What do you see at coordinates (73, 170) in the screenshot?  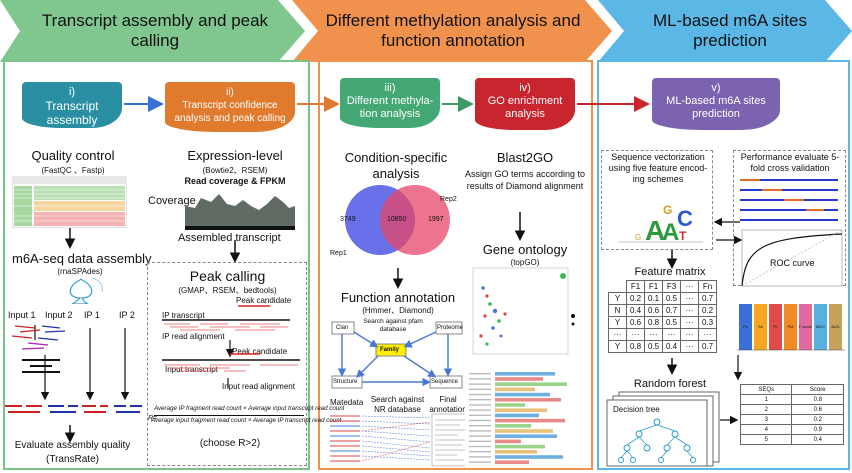 I see `qc-tools: (FastQC 、Fastp)` at bounding box center [73, 170].